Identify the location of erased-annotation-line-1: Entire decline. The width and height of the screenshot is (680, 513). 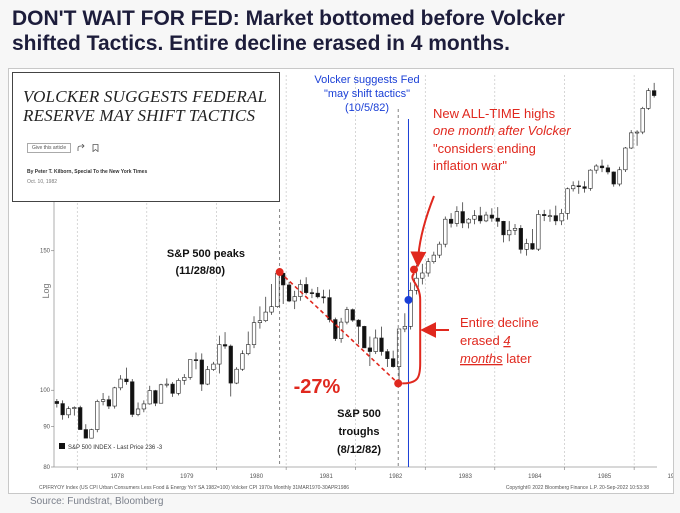
(499, 322).